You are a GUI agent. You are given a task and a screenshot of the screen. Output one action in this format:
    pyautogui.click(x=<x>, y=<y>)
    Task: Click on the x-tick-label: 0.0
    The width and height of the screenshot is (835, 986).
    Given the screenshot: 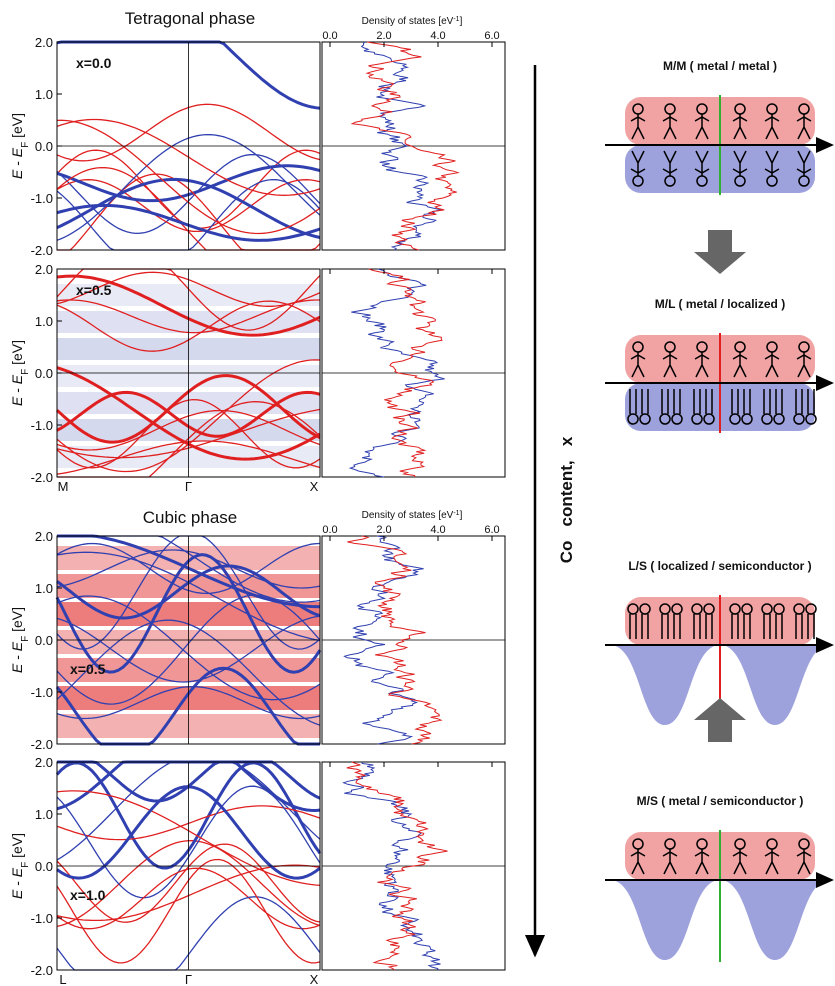 What is the action you would take?
    pyautogui.click(x=329, y=36)
    